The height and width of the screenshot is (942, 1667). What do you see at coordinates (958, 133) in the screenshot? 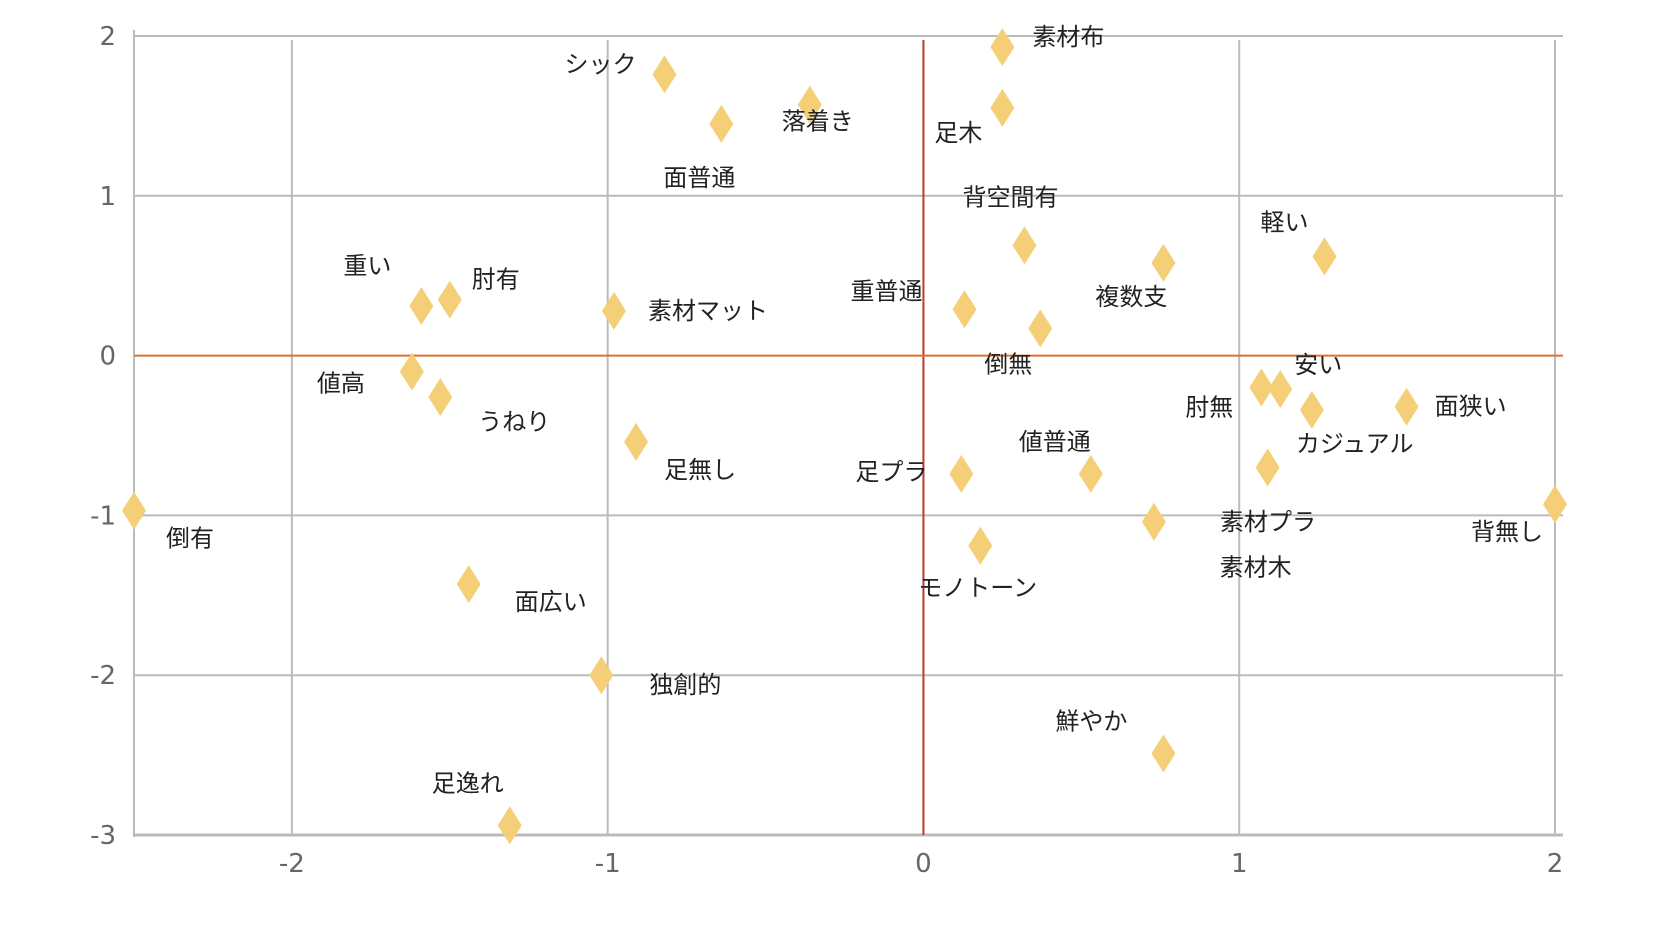
I see `point-label: 足木` at bounding box center [958, 133].